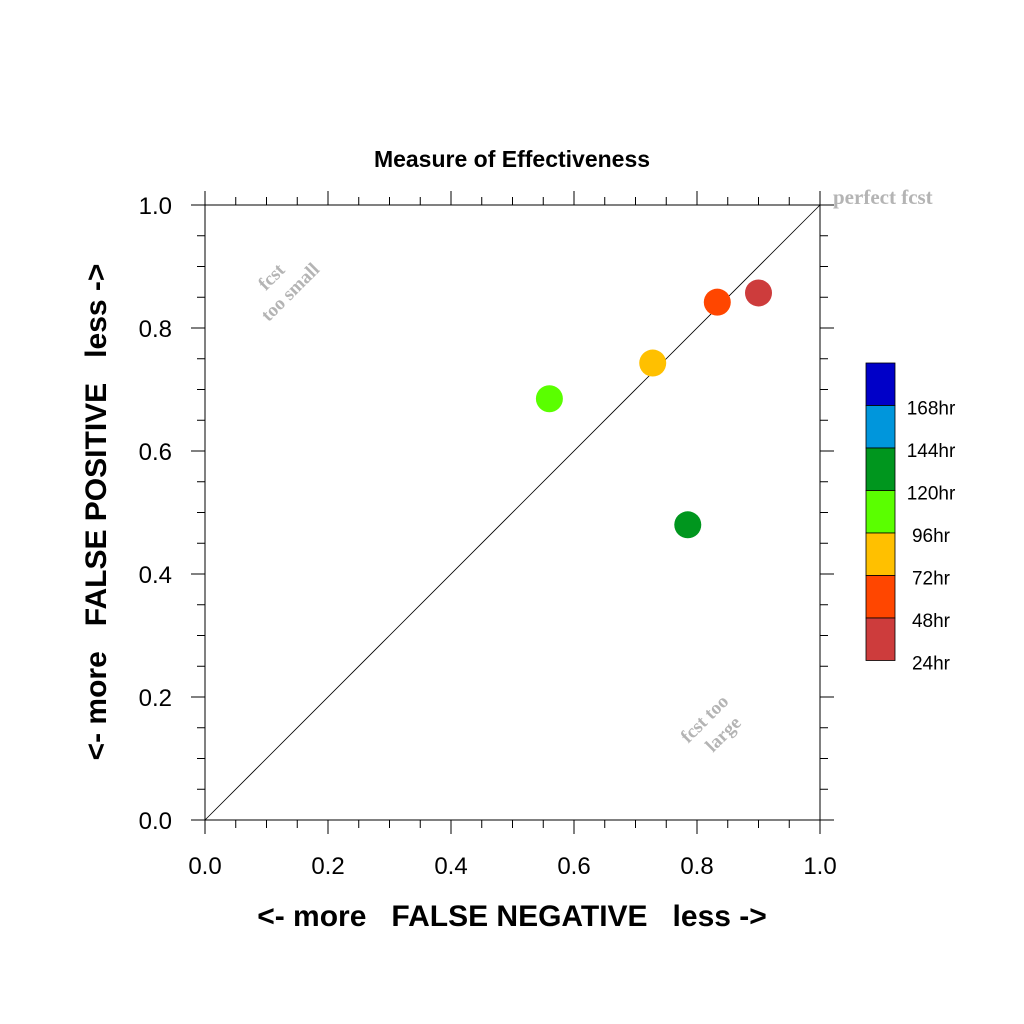 The image size is (1024, 1024). What do you see at coordinates (819, 866) in the screenshot?
I see `x-tick-label: 1.0` at bounding box center [819, 866].